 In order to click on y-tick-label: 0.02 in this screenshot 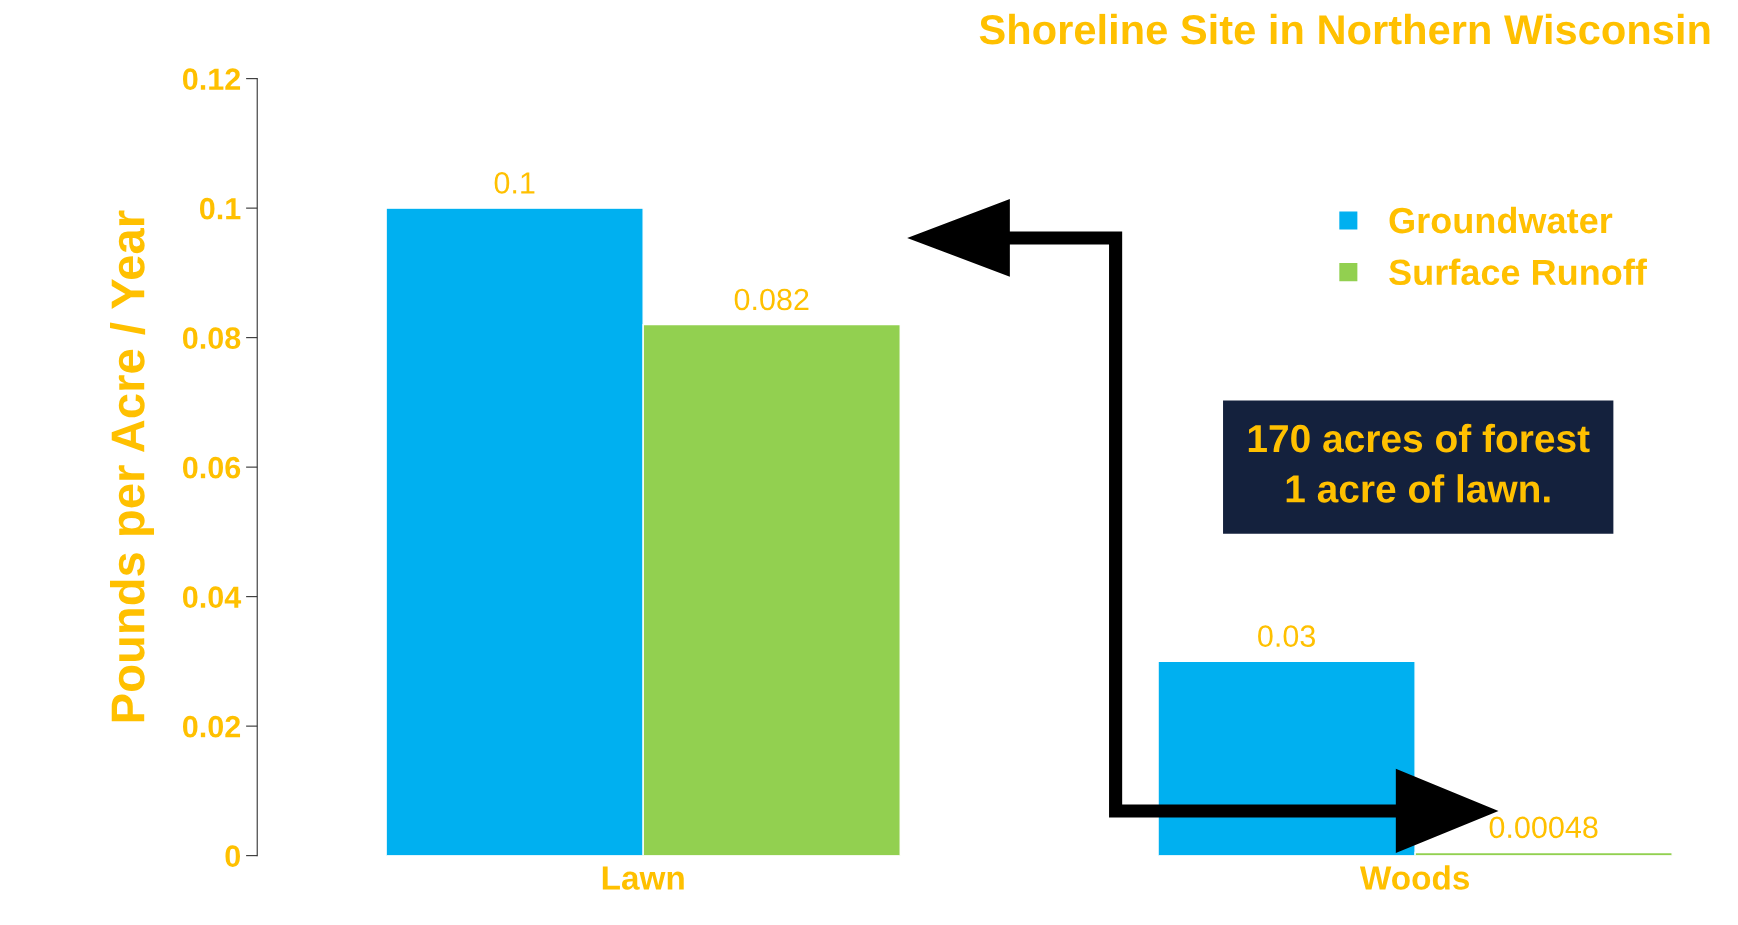, I will do `click(212, 726)`.